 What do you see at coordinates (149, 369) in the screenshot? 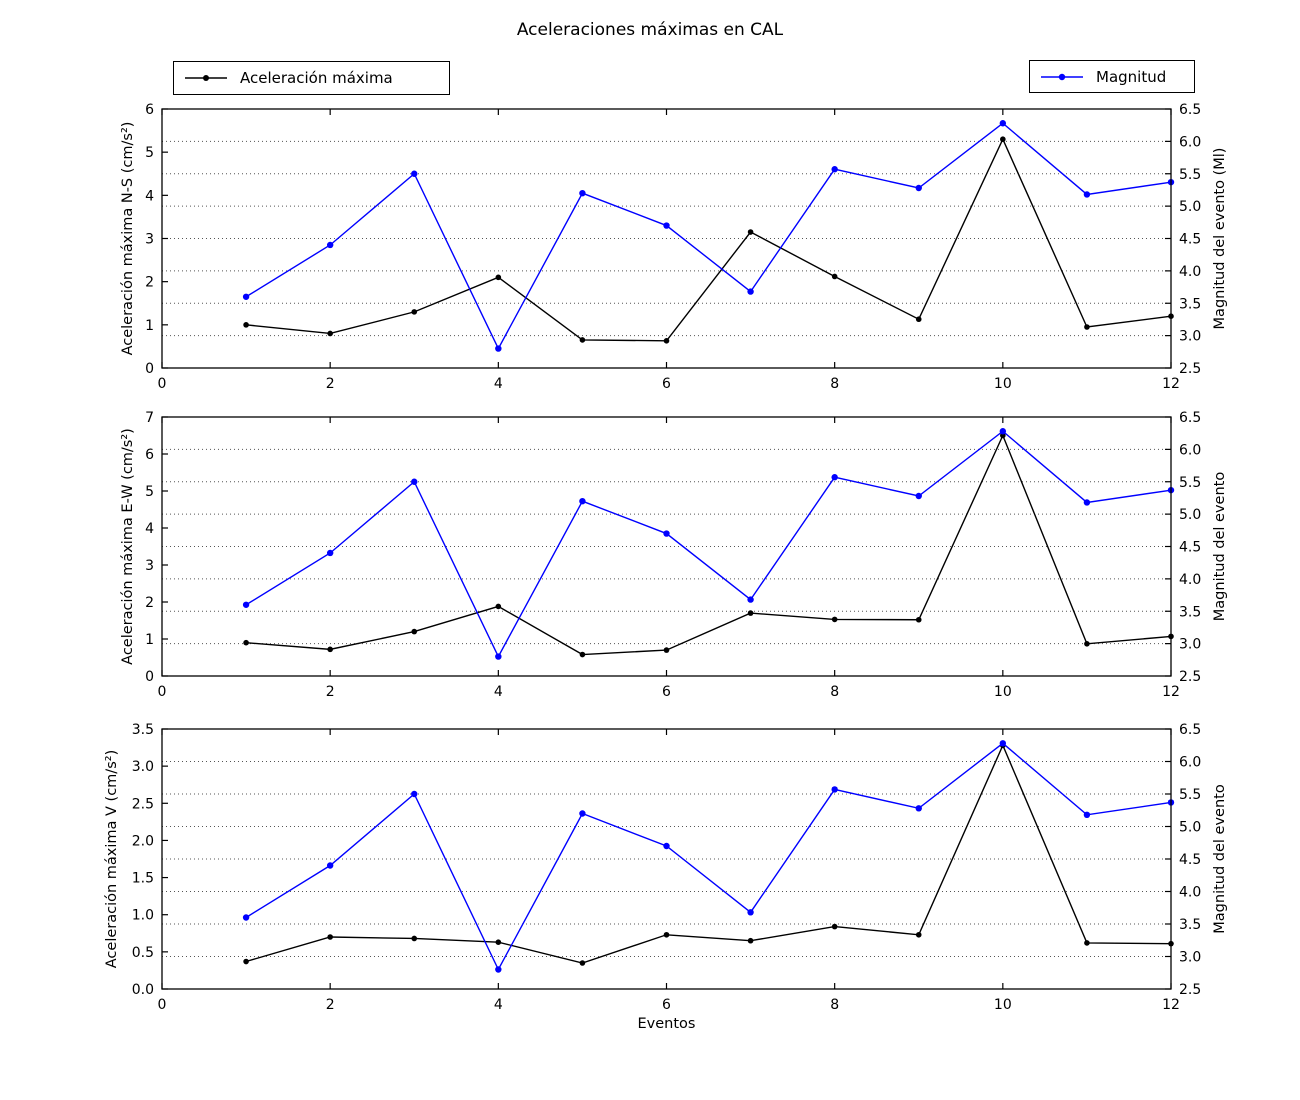
I see `y-left-tick-label: 0` at bounding box center [149, 369].